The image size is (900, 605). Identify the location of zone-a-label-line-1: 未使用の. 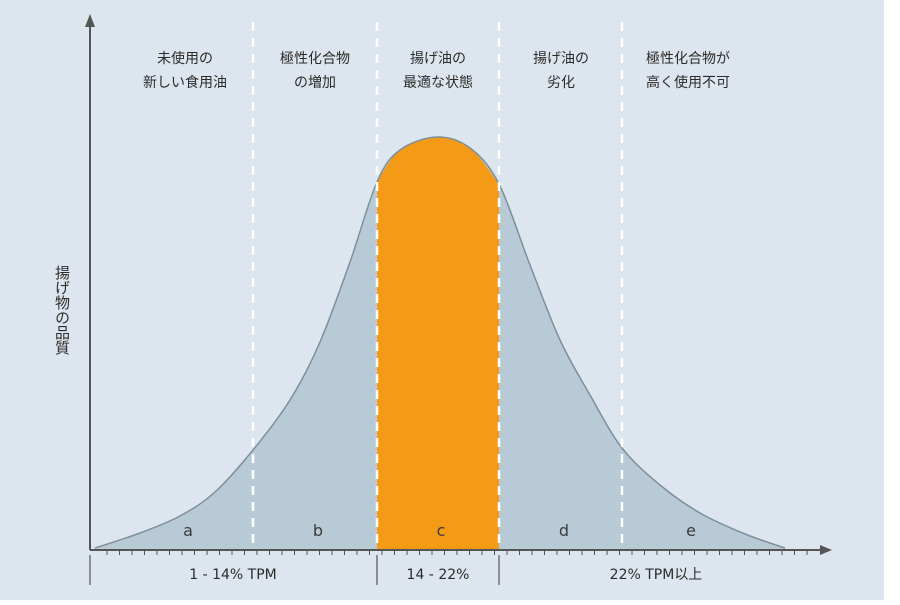
(185, 58).